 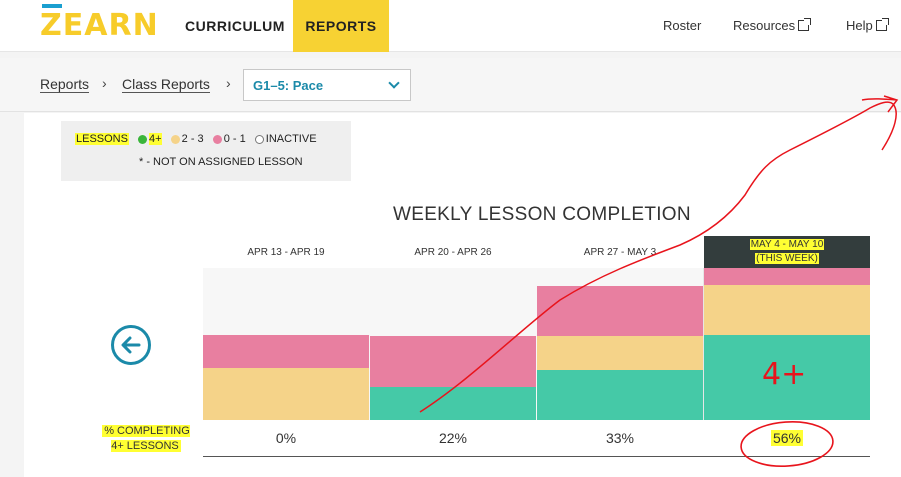 I want to click on nav-reports: REPORTS, so click(x=341, y=26).